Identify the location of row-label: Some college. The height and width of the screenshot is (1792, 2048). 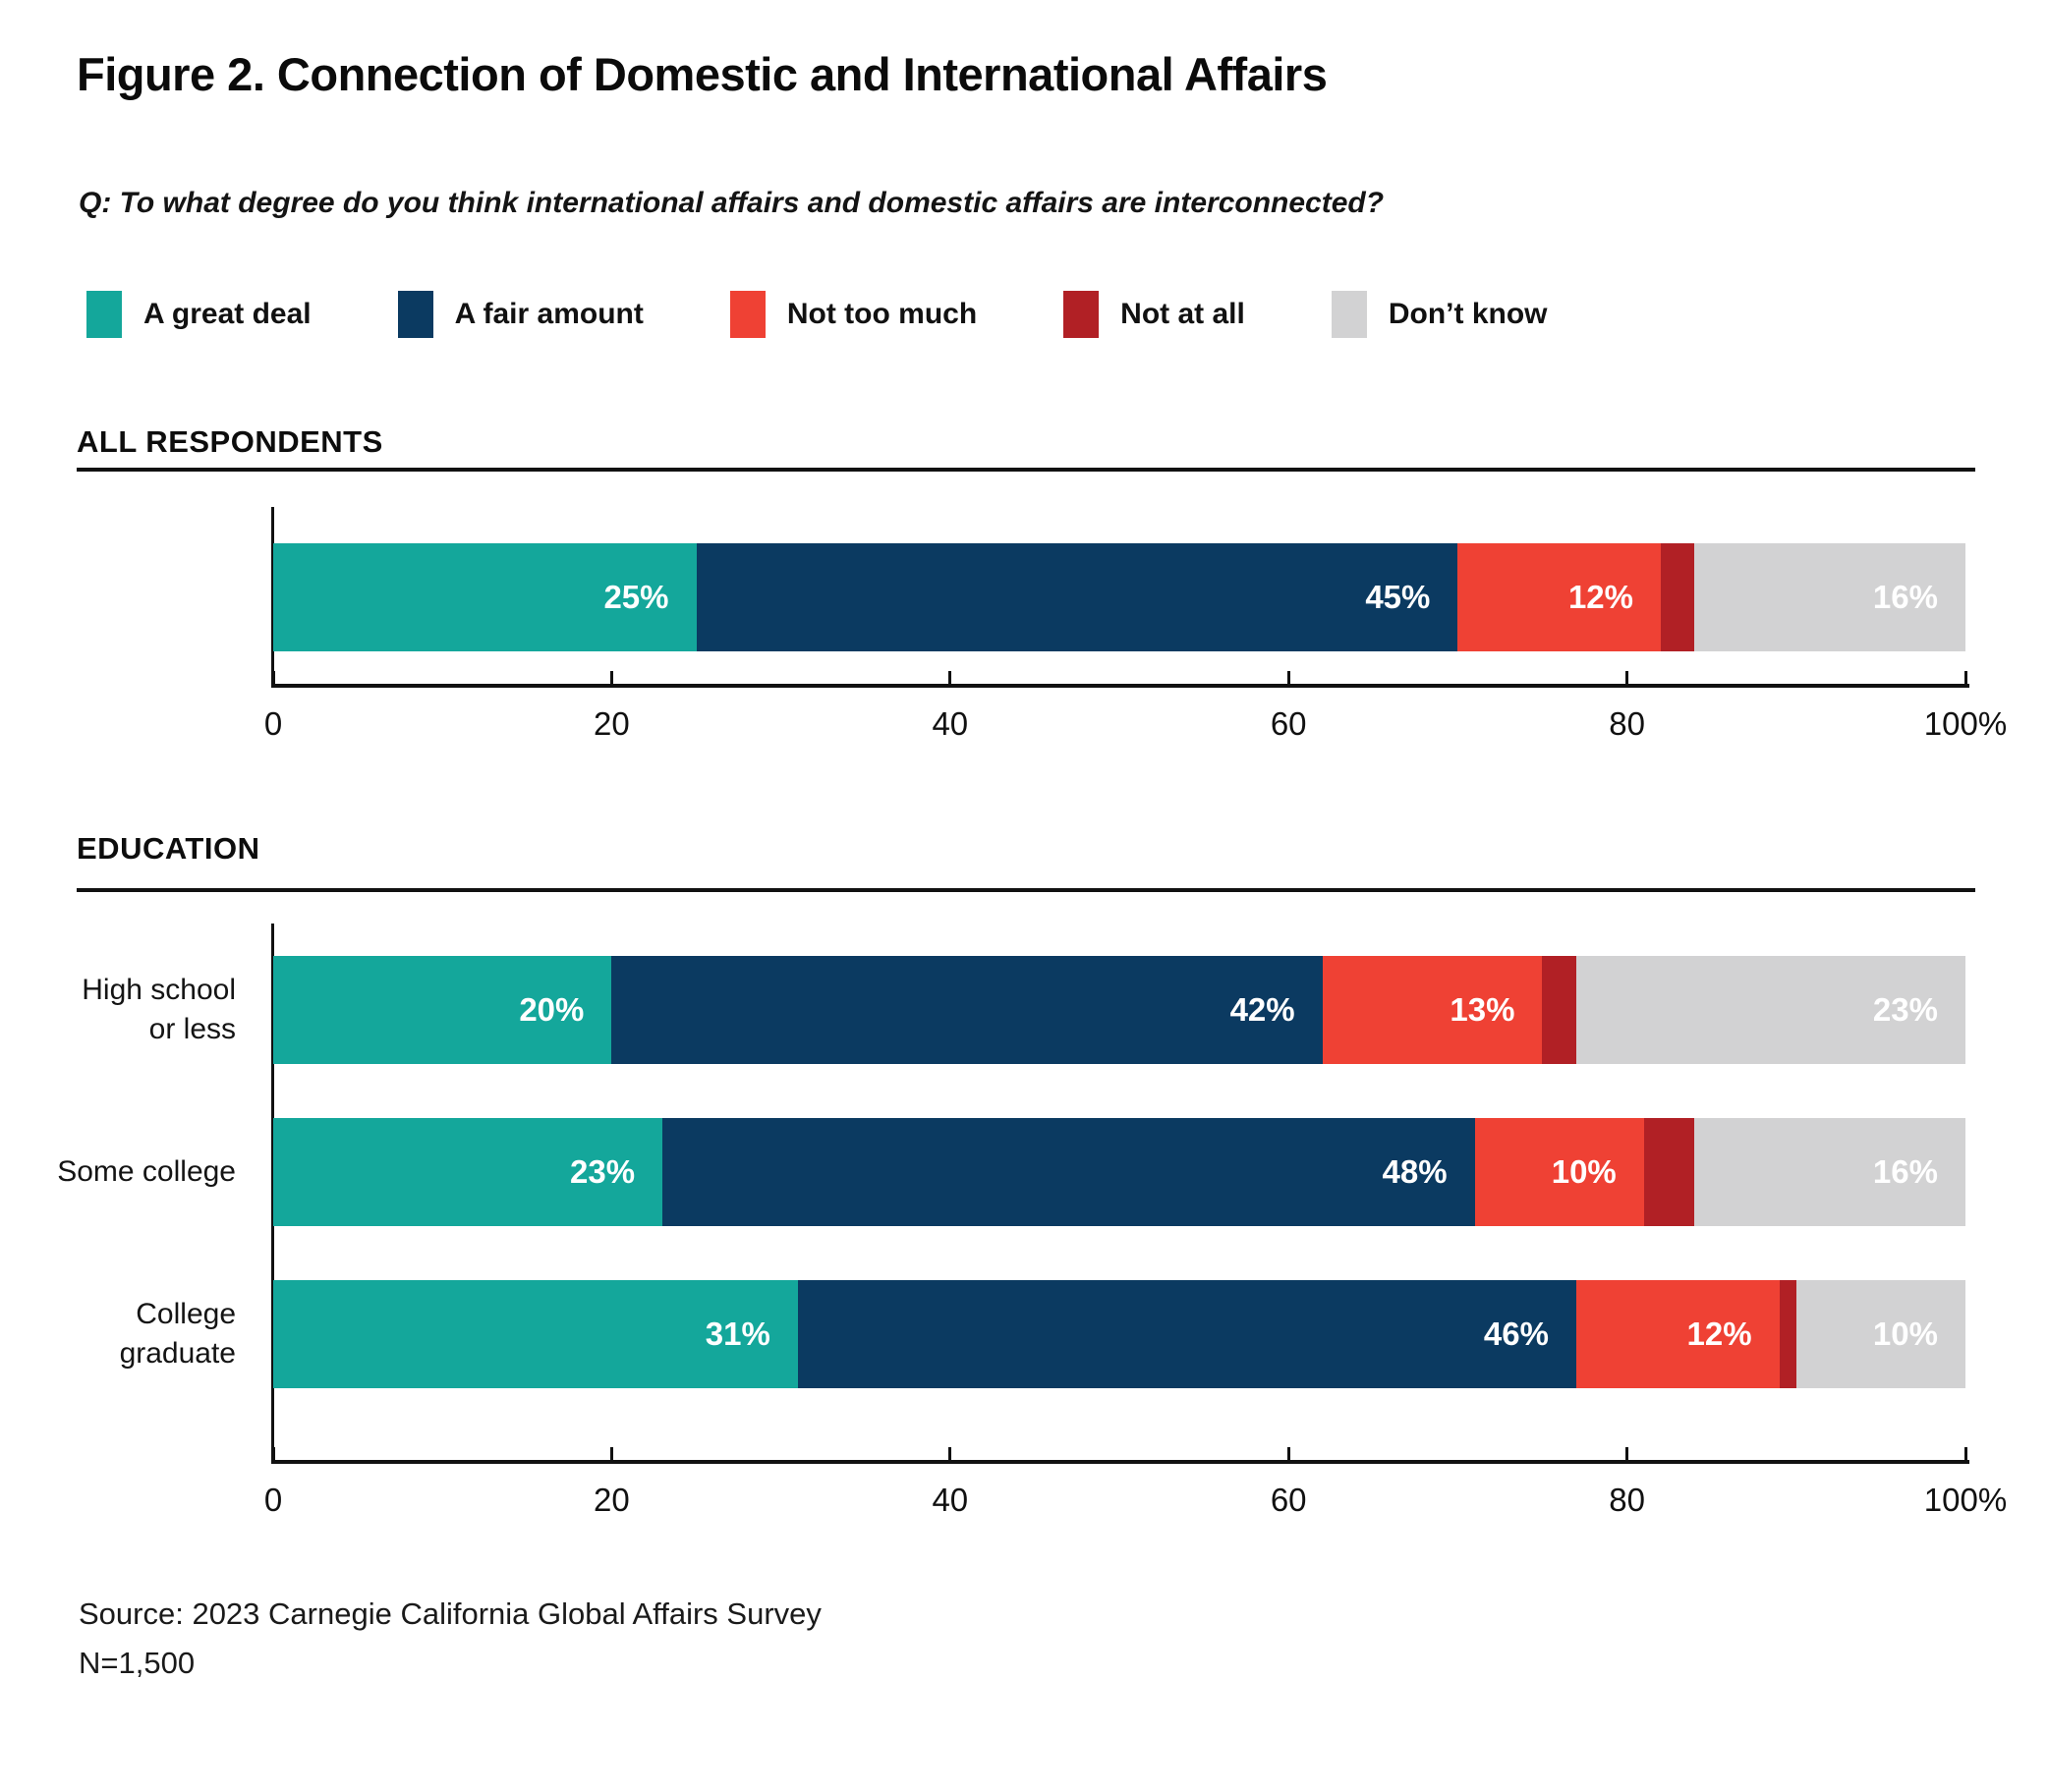
(146, 1172).